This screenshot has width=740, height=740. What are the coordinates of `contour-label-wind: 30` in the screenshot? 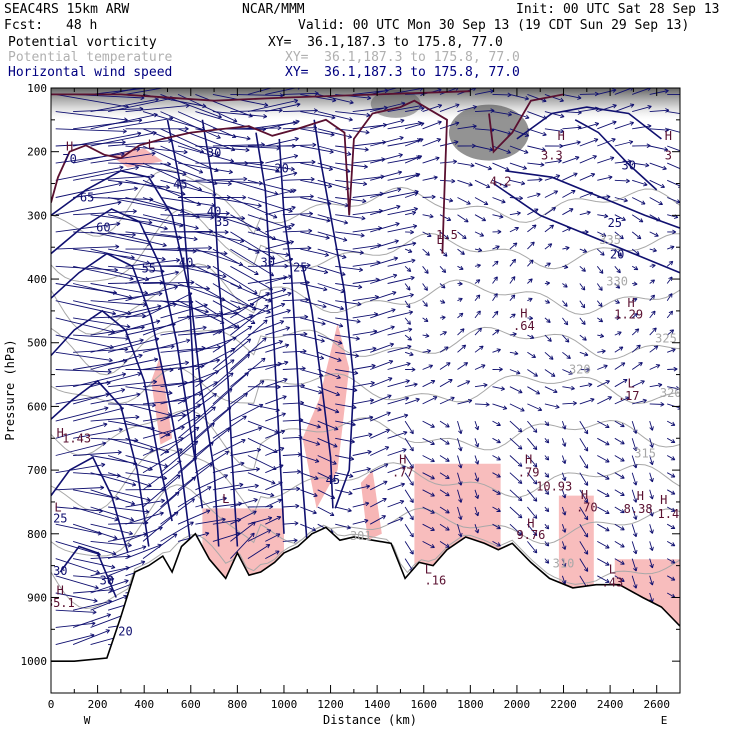 It's located at (628, 166).